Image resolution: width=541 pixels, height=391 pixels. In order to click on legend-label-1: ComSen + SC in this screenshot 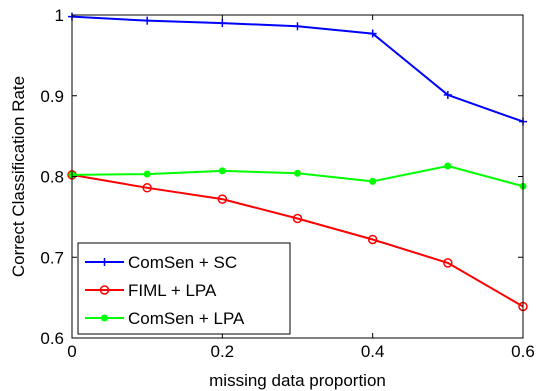, I will do `click(182, 262)`.